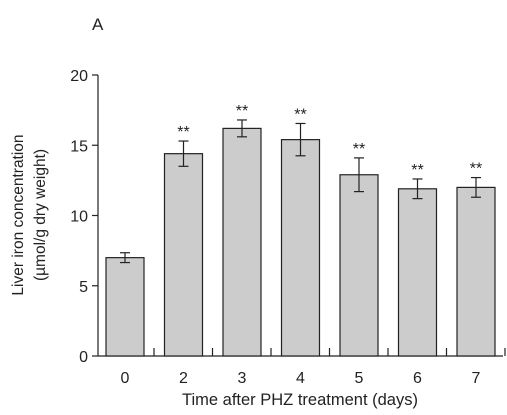  I want to click on panel-label: A, so click(98, 24).